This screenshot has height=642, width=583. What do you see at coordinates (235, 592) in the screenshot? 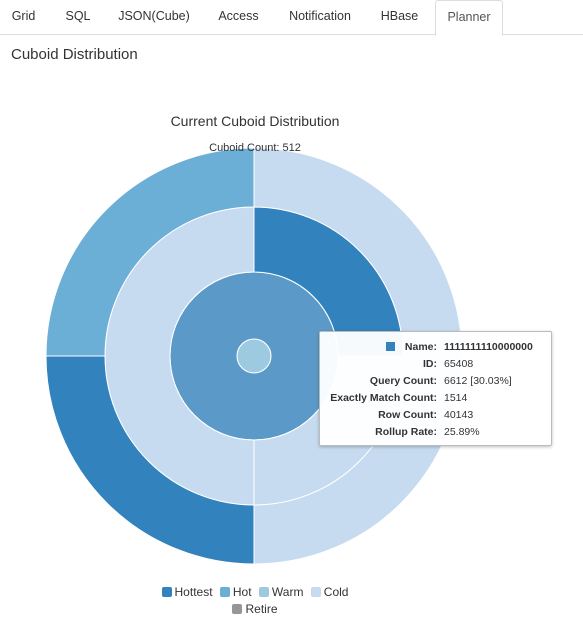
I see `legend-item-hot: Hot` at bounding box center [235, 592].